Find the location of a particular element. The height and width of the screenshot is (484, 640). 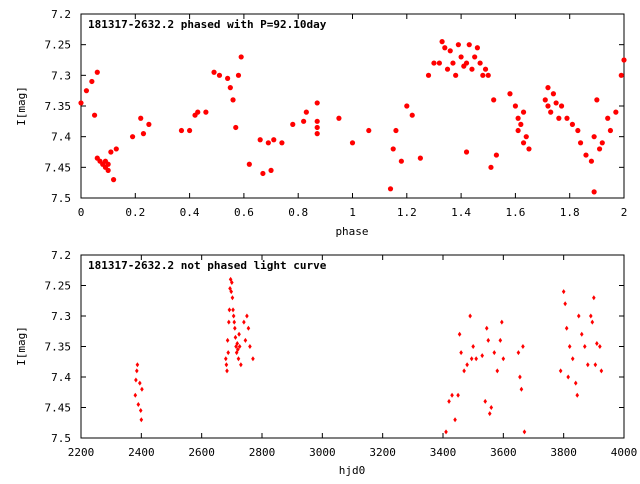

x-tick-label: 2200 is located at coordinates (81, 452).